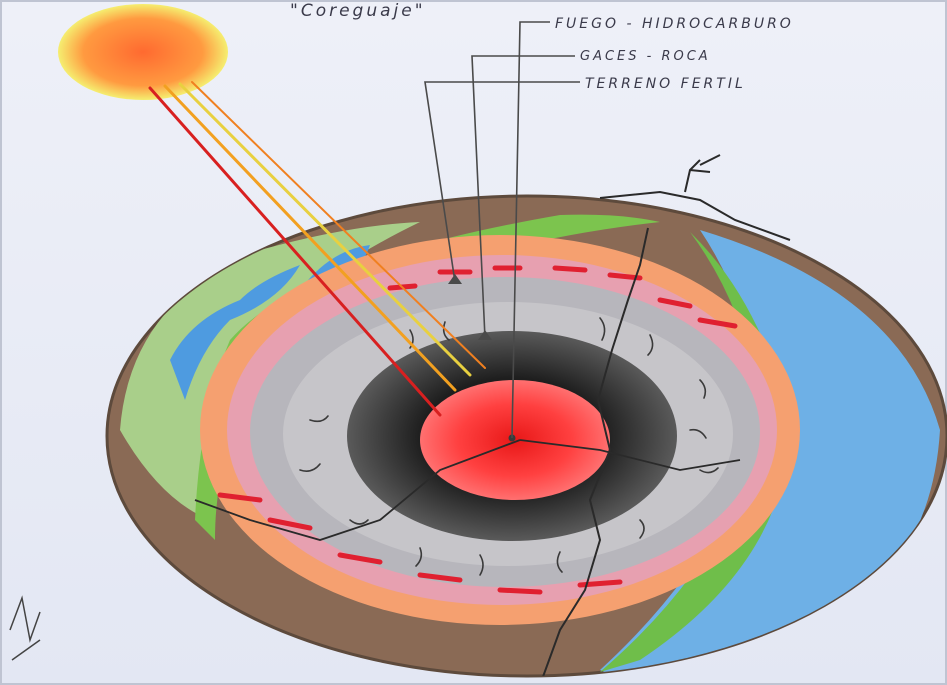  Describe the element at coordinates (515, 440) in the screenshot. I see `red-core` at that location.